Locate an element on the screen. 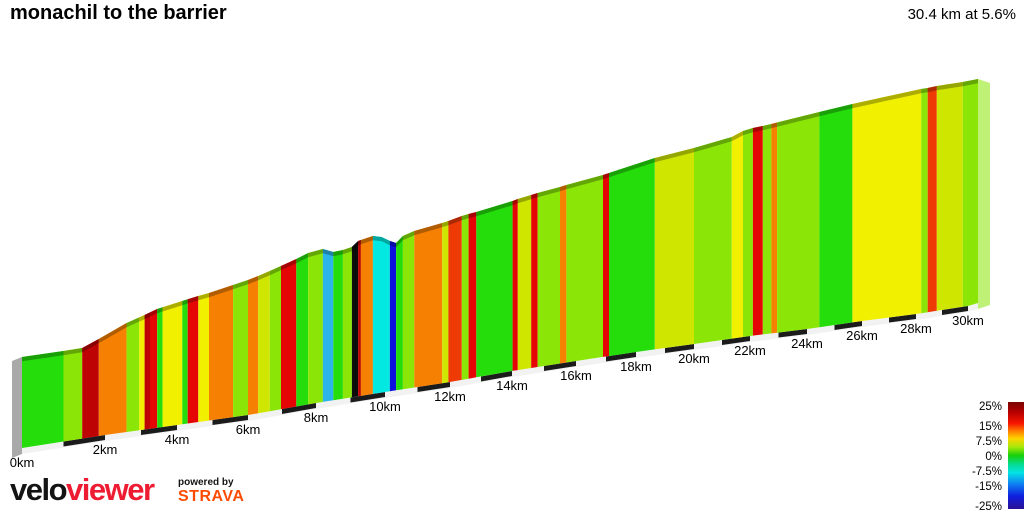 The width and height of the screenshot is (1024, 512). profile-left-face is located at coordinates (17, 407).